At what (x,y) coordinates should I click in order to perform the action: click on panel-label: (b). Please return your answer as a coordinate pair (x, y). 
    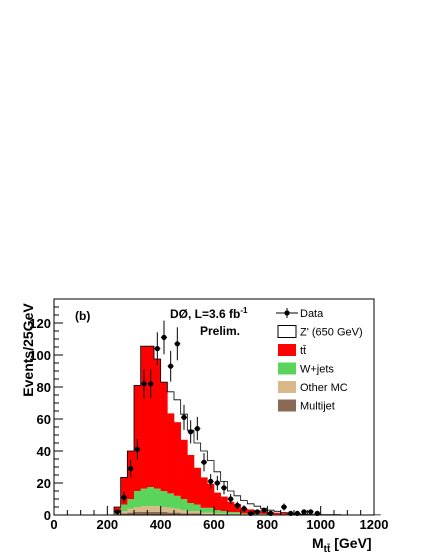
    Looking at the image, I should click on (82, 316).